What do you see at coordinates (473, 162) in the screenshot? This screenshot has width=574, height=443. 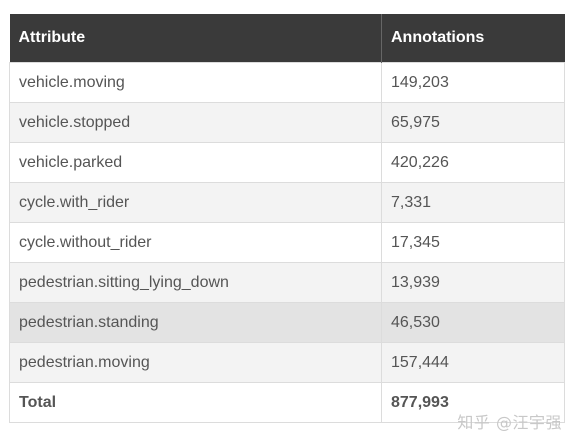 I see `annotations-cell: 420,226` at bounding box center [473, 162].